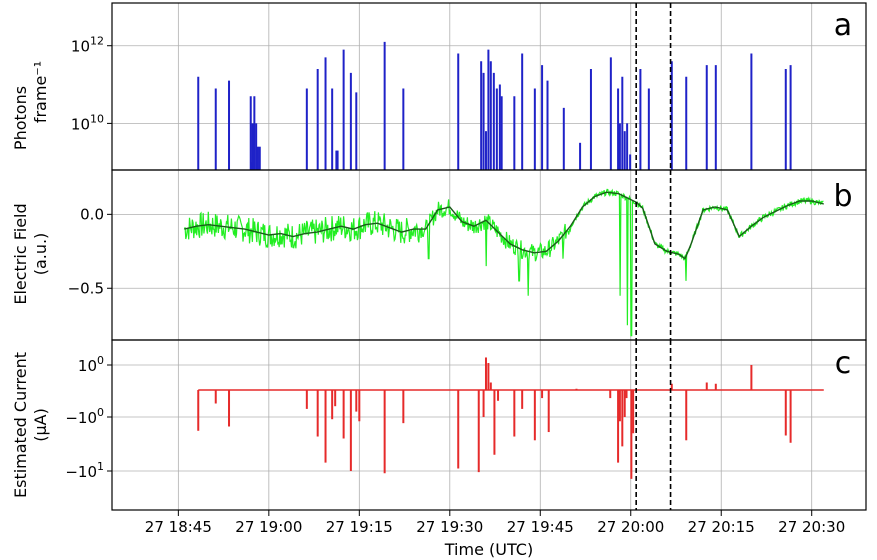  Describe the element at coordinates (20, 253) in the screenshot. I see `panel-b-ylabel-line1: Electric Field` at that location.